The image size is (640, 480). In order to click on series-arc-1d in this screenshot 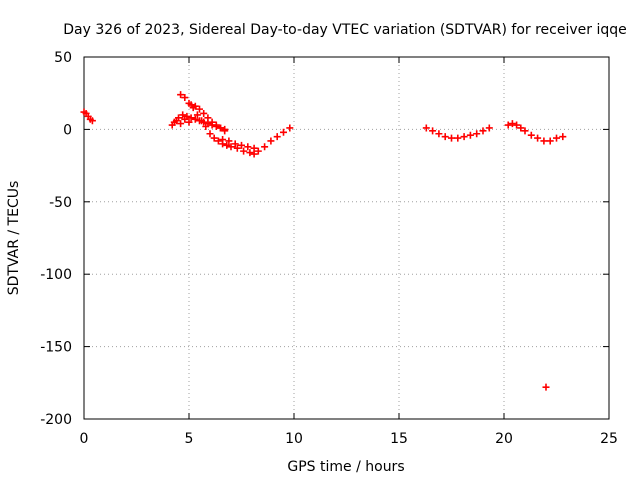, I will do `click(238, 144)`.